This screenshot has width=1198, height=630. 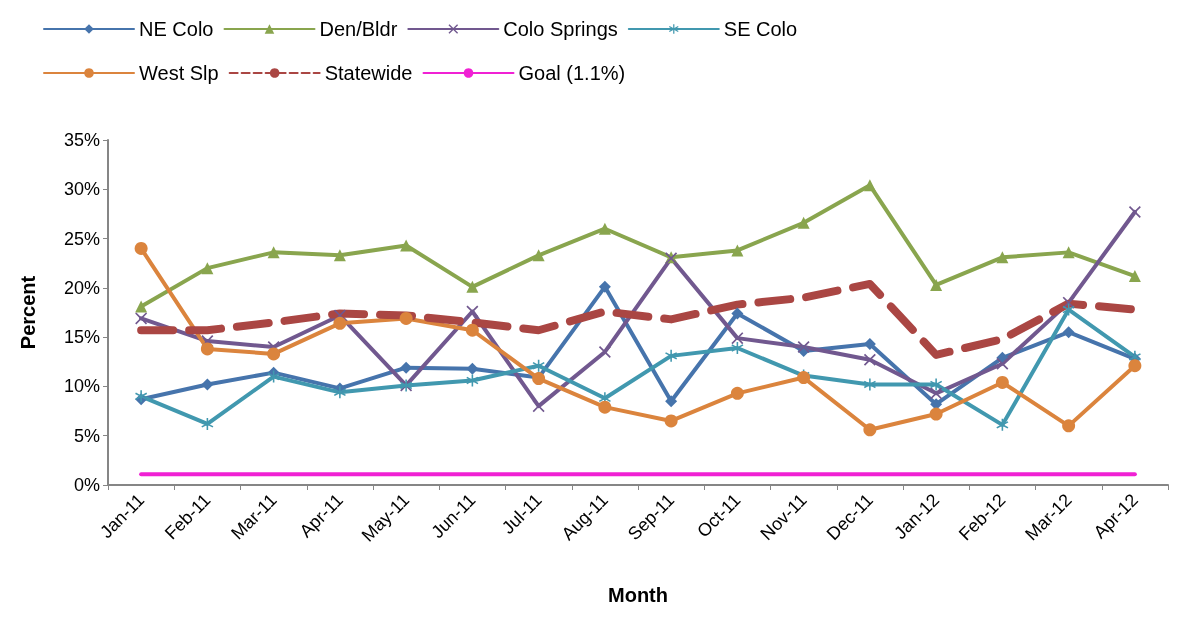 I want to click on y-tick-label: 20%, so click(x=81, y=287).